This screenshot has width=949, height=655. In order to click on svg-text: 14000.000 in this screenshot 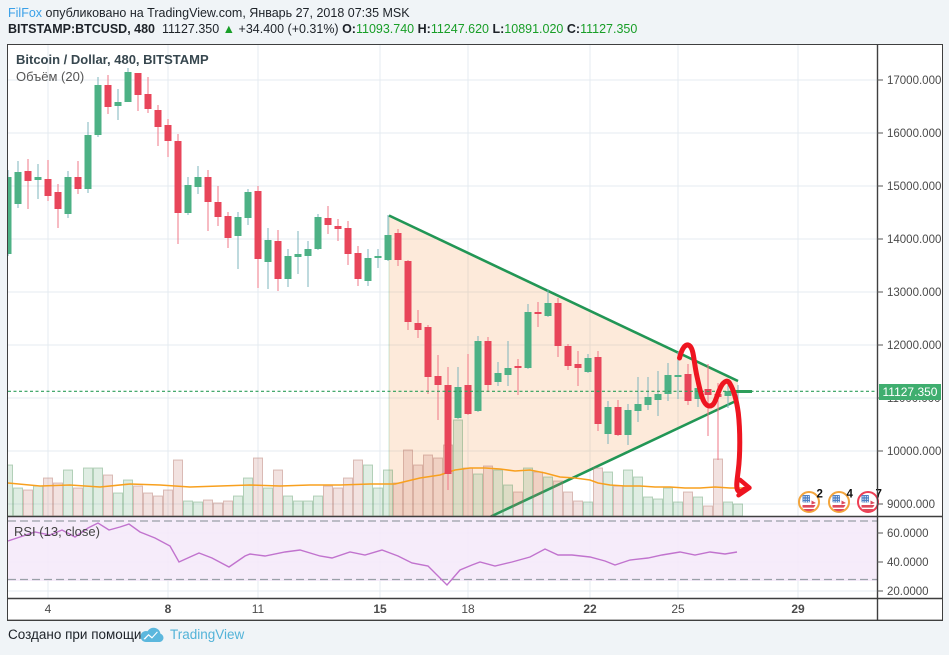, I will do `click(914, 240)`.